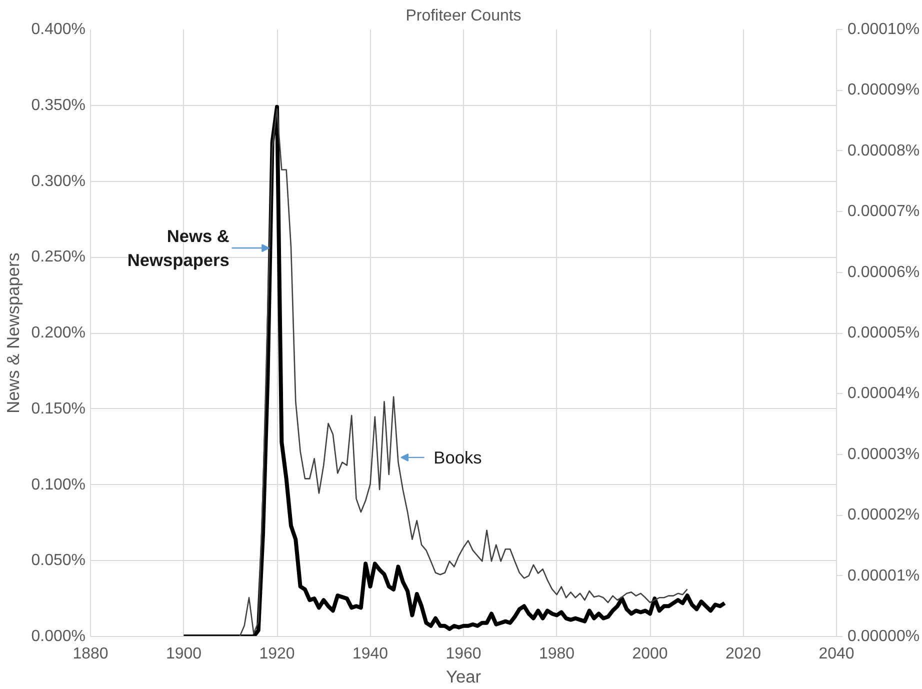 The image size is (922, 689). I want to click on y2-tick-label: 0.00010%, so click(884, 29).